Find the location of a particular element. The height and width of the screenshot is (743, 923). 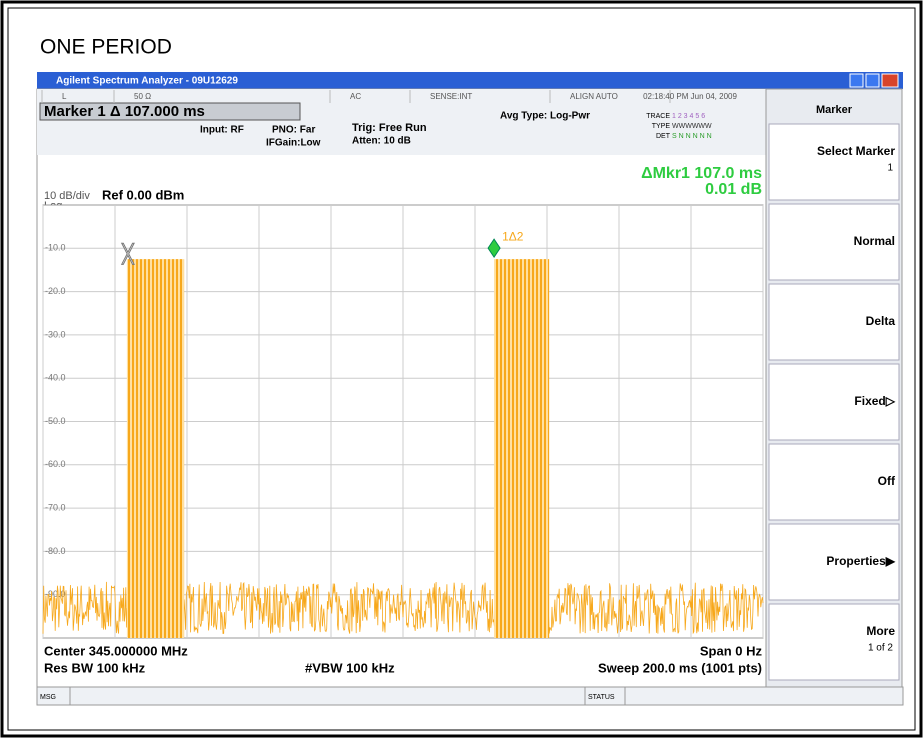

trace-value: 1 2 3 4 5 6 is located at coordinates (688, 116).